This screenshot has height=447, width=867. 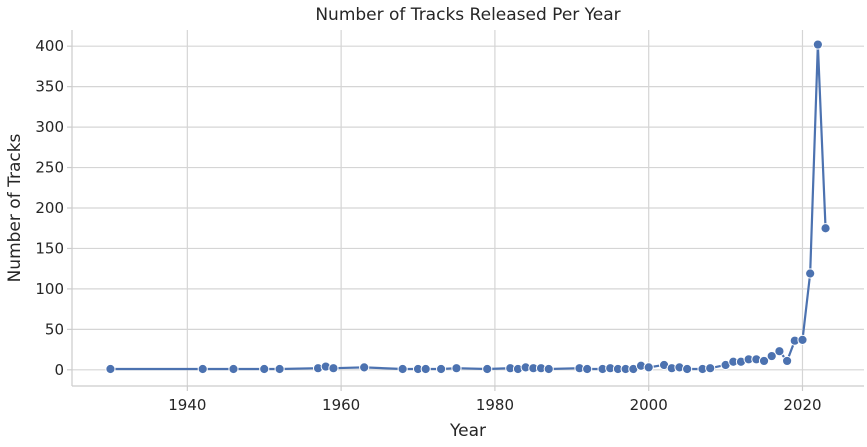 What do you see at coordinates (49, 46) in the screenshot?
I see `y-tick-label: 400` at bounding box center [49, 46].